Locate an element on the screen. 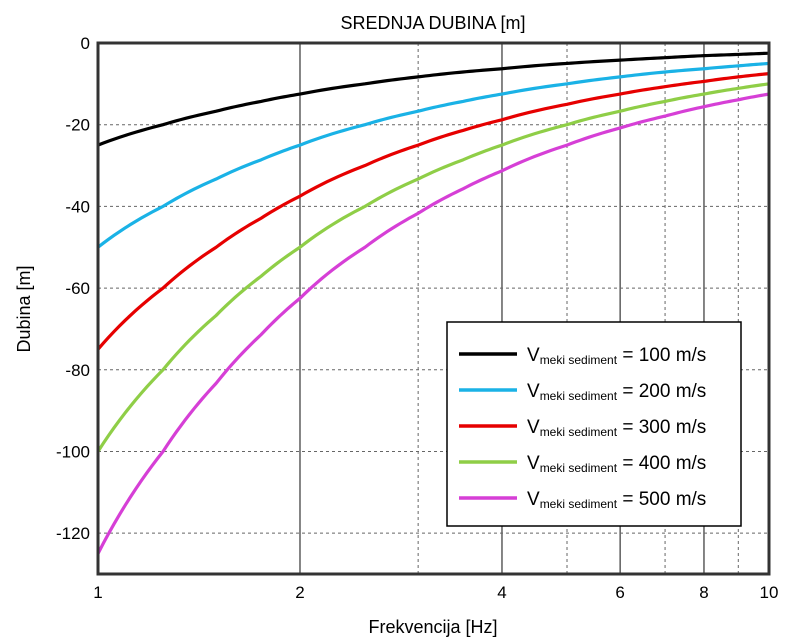  y-tick-label: -20 is located at coordinates (77, 125).